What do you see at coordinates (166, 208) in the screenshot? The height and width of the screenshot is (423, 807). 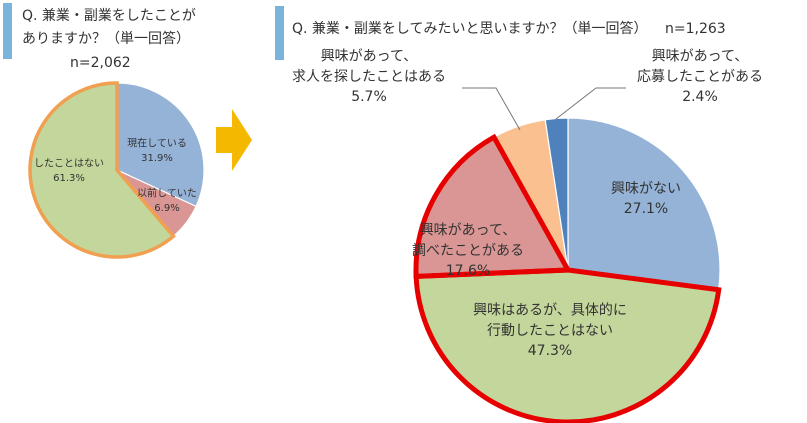 I see `pie-0-slice-1-pct: 6.9%` at bounding box center [166, 208].